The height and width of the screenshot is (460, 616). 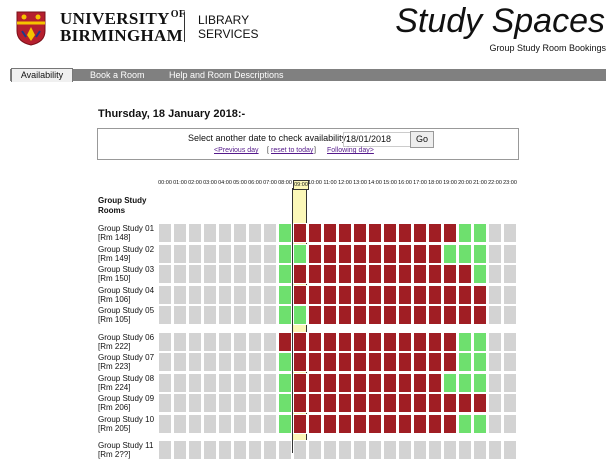 I want to click on room-number: [Rm 105], so click(x=114, y=319).